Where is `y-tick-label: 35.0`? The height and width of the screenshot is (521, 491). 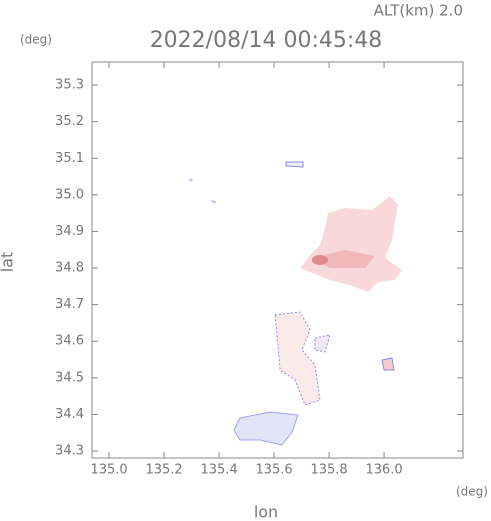
y-tick-label: 35.0 is located at coordinates (69, 194).